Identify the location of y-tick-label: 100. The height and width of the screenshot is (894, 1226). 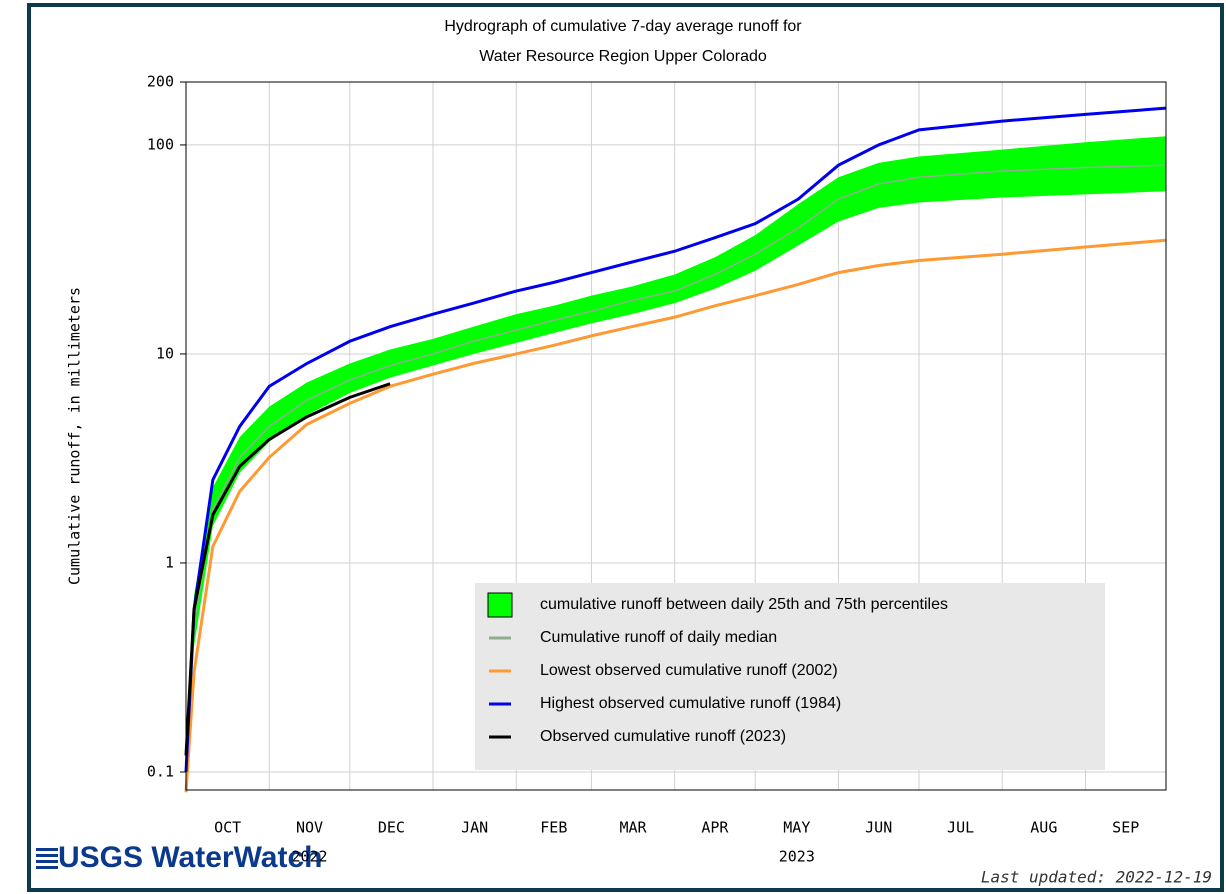
(160, 144).